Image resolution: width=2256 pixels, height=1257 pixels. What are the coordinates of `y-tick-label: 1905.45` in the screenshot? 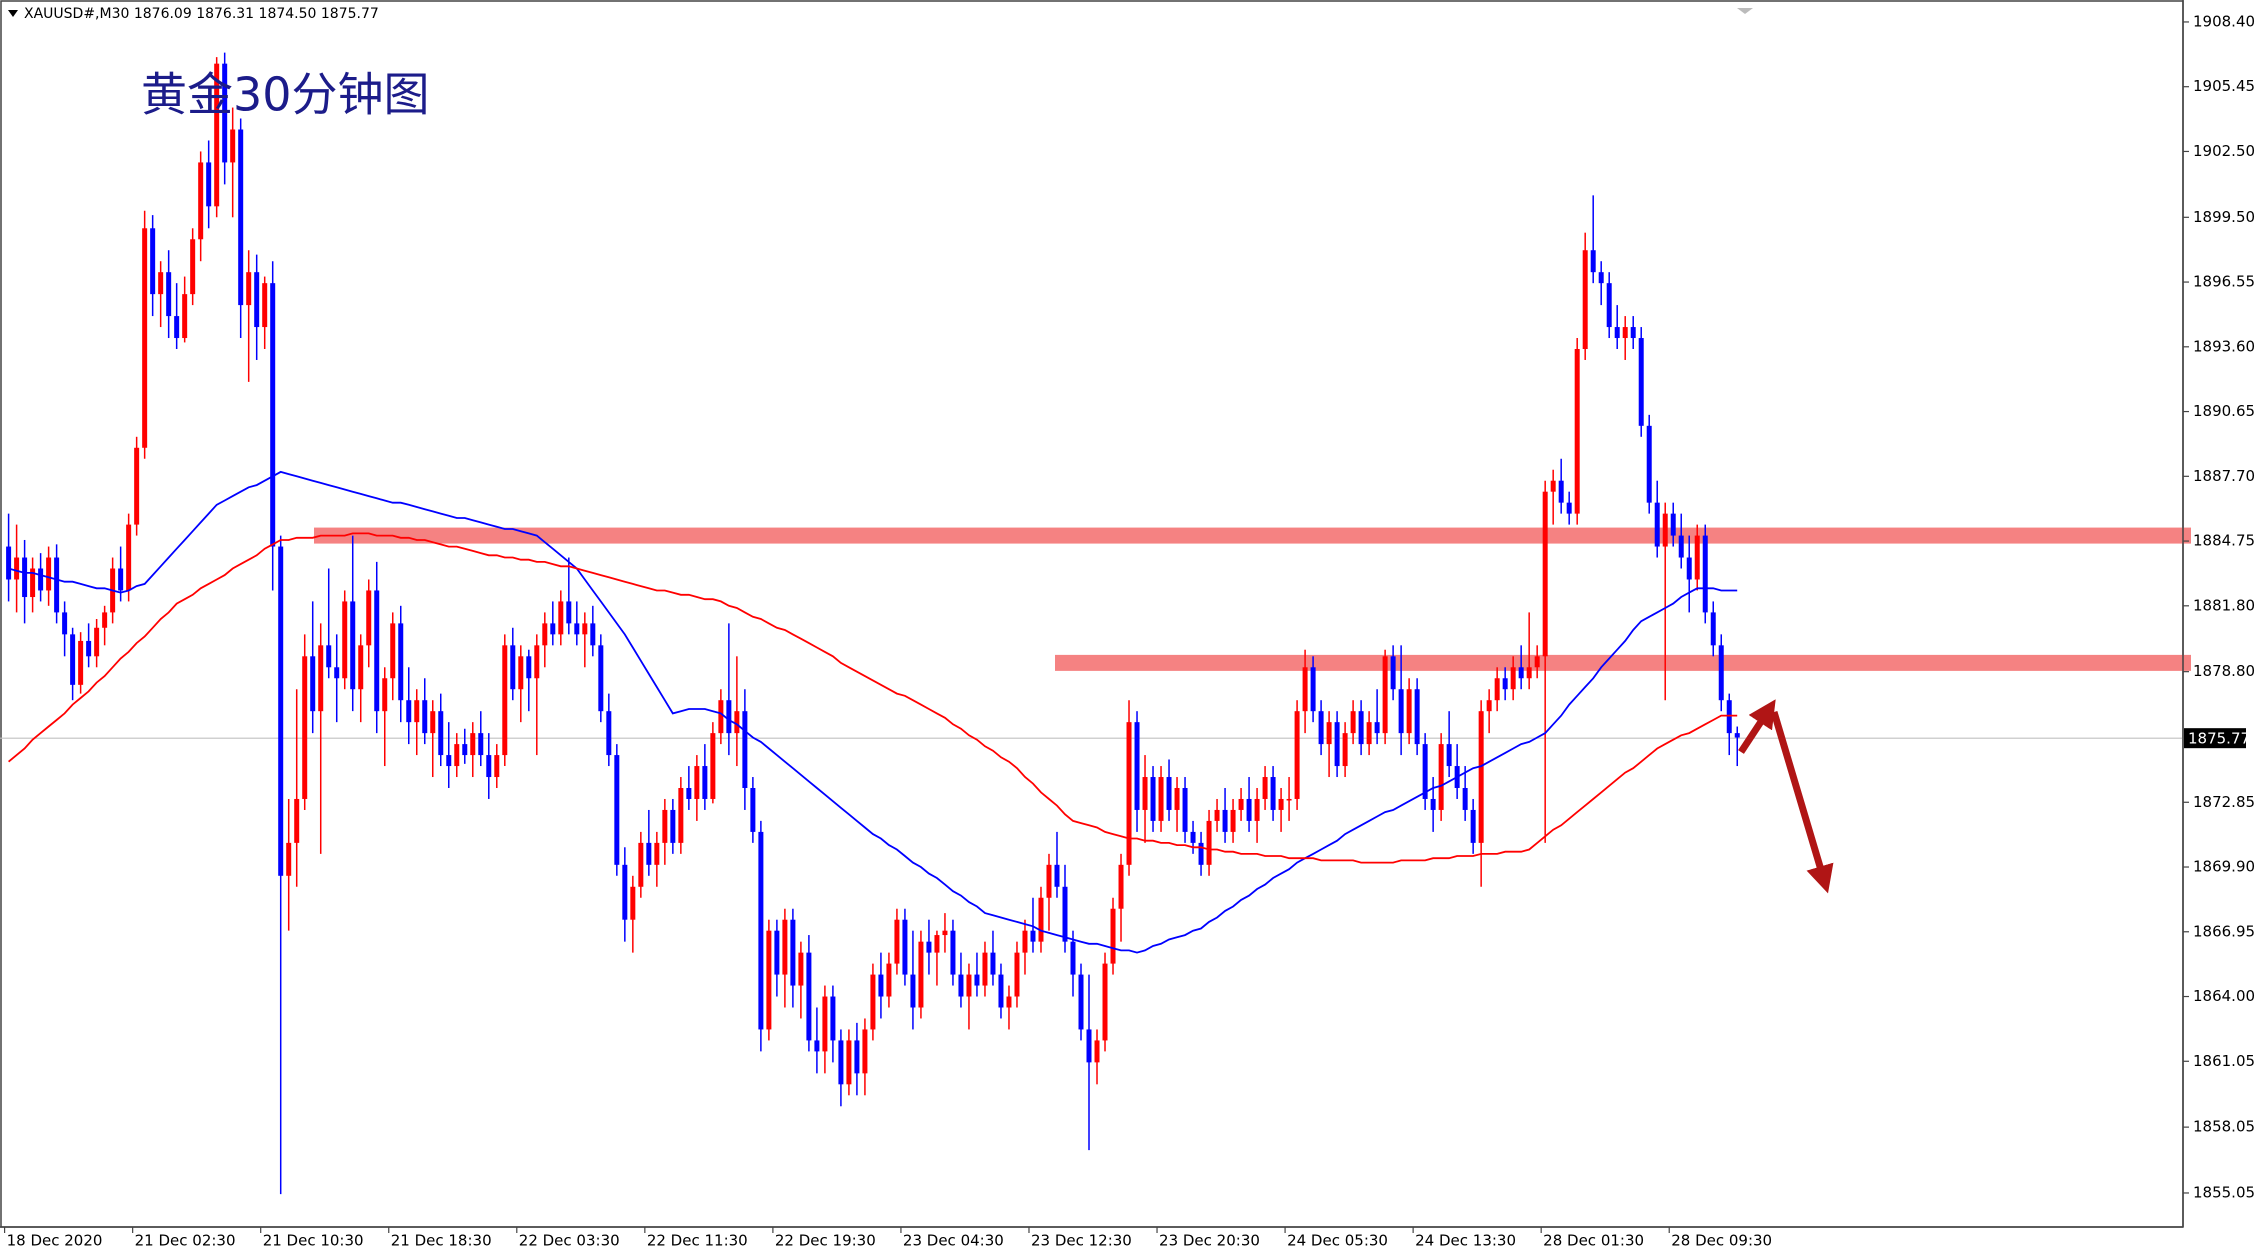 It's located at (2224, 86).